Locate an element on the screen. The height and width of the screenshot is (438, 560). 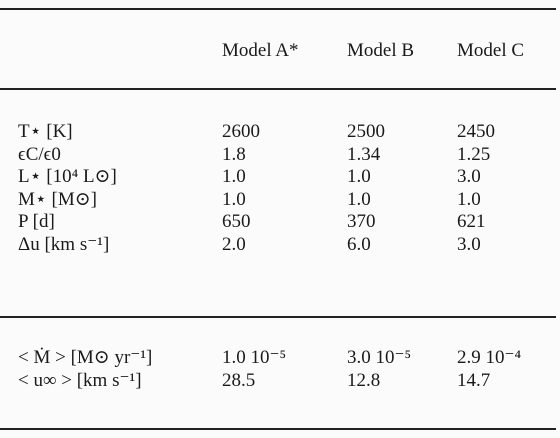
row-label: ϵC/ϵ0 is located at coordinates (39, 154).